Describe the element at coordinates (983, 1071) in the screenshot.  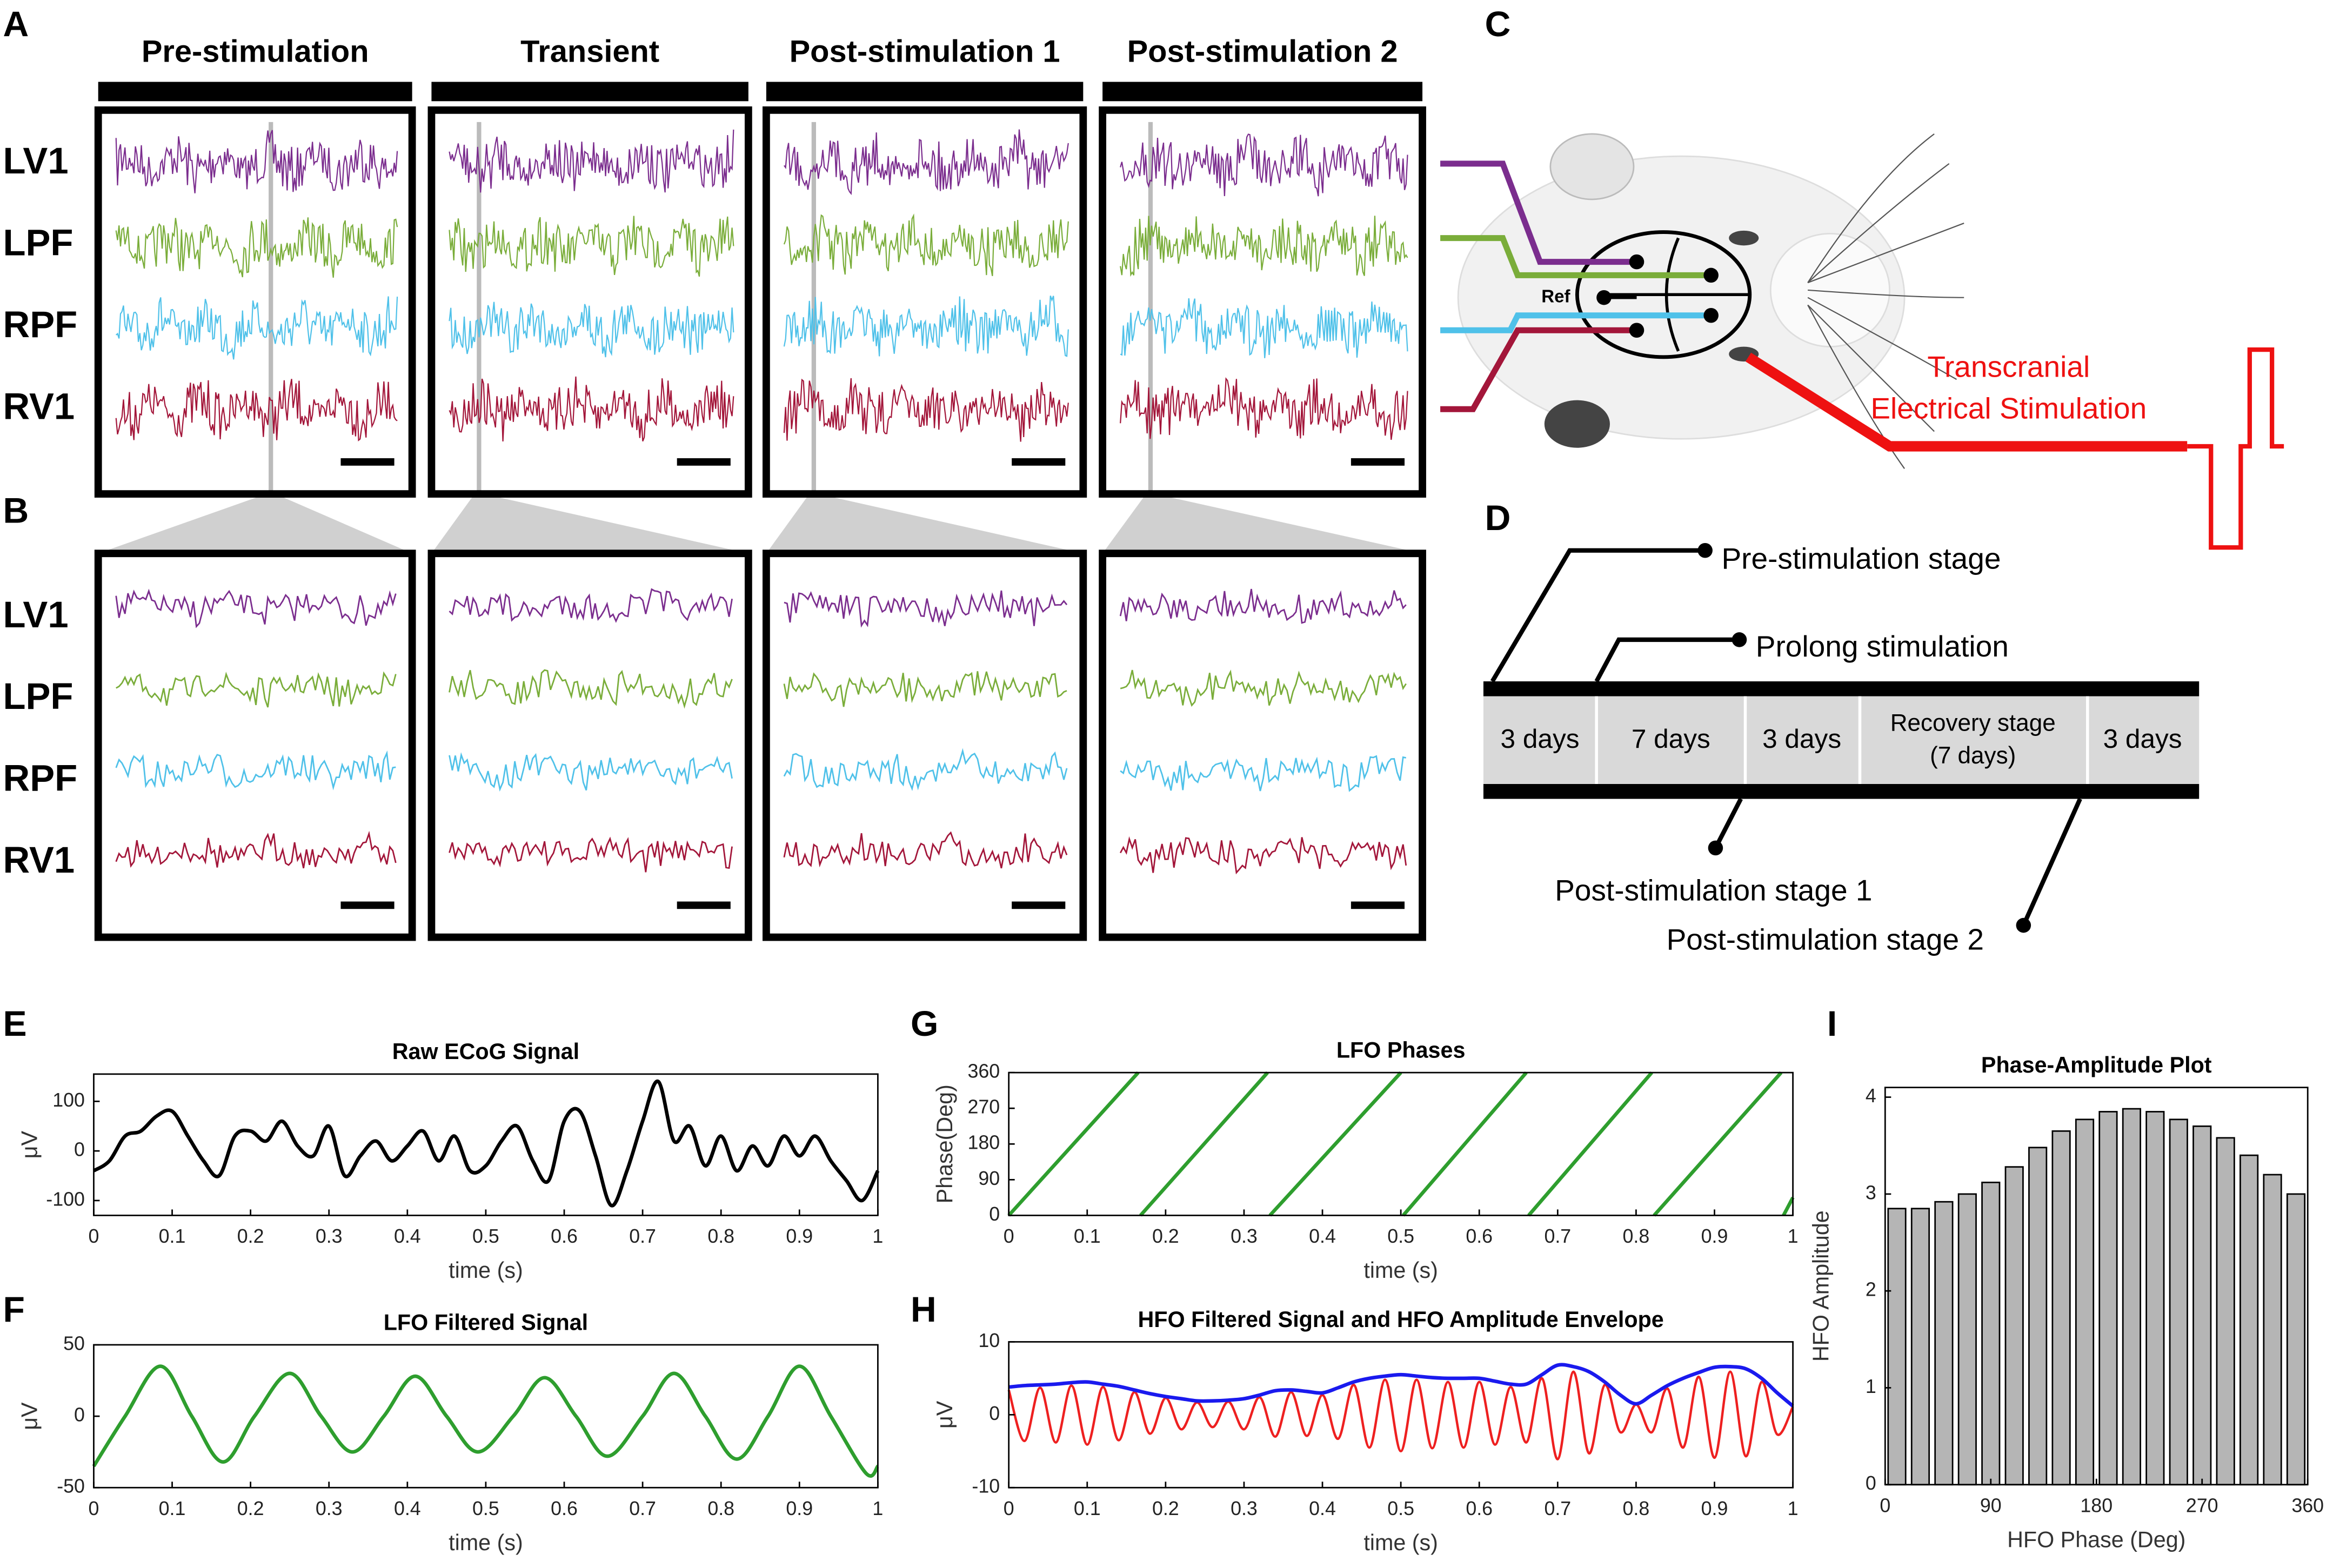
I see `y-tick-label: 360` at that location.